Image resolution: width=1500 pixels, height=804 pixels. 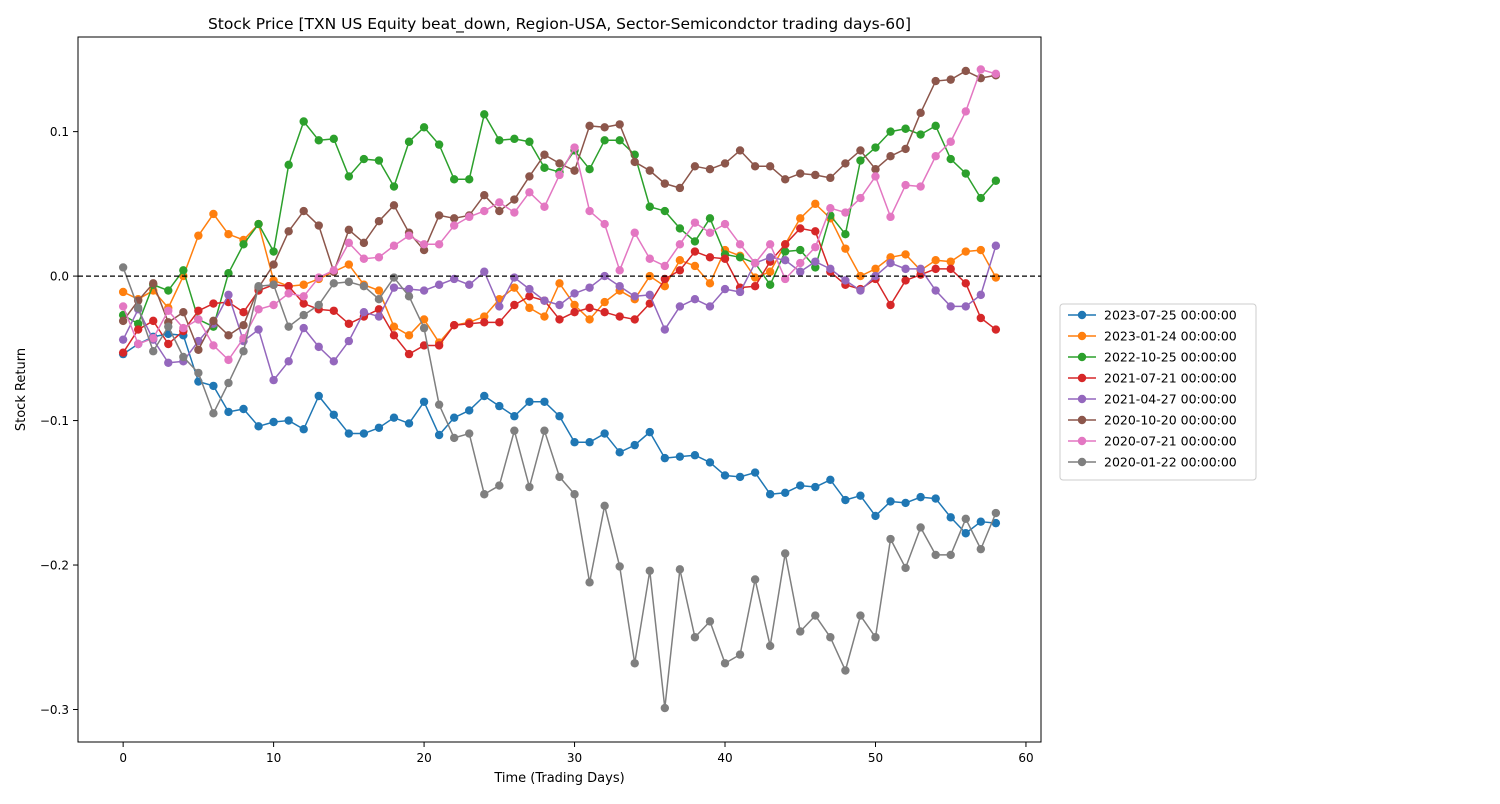 I want to click on legend-label: 2020-01-22 00:00:00, so click(x=1170, y=462).